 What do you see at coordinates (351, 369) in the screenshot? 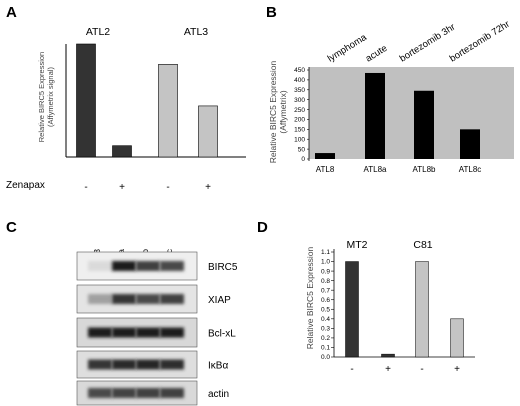
I see `panel-d-treatment-sign-1: -` at bounding box center [351, 369].